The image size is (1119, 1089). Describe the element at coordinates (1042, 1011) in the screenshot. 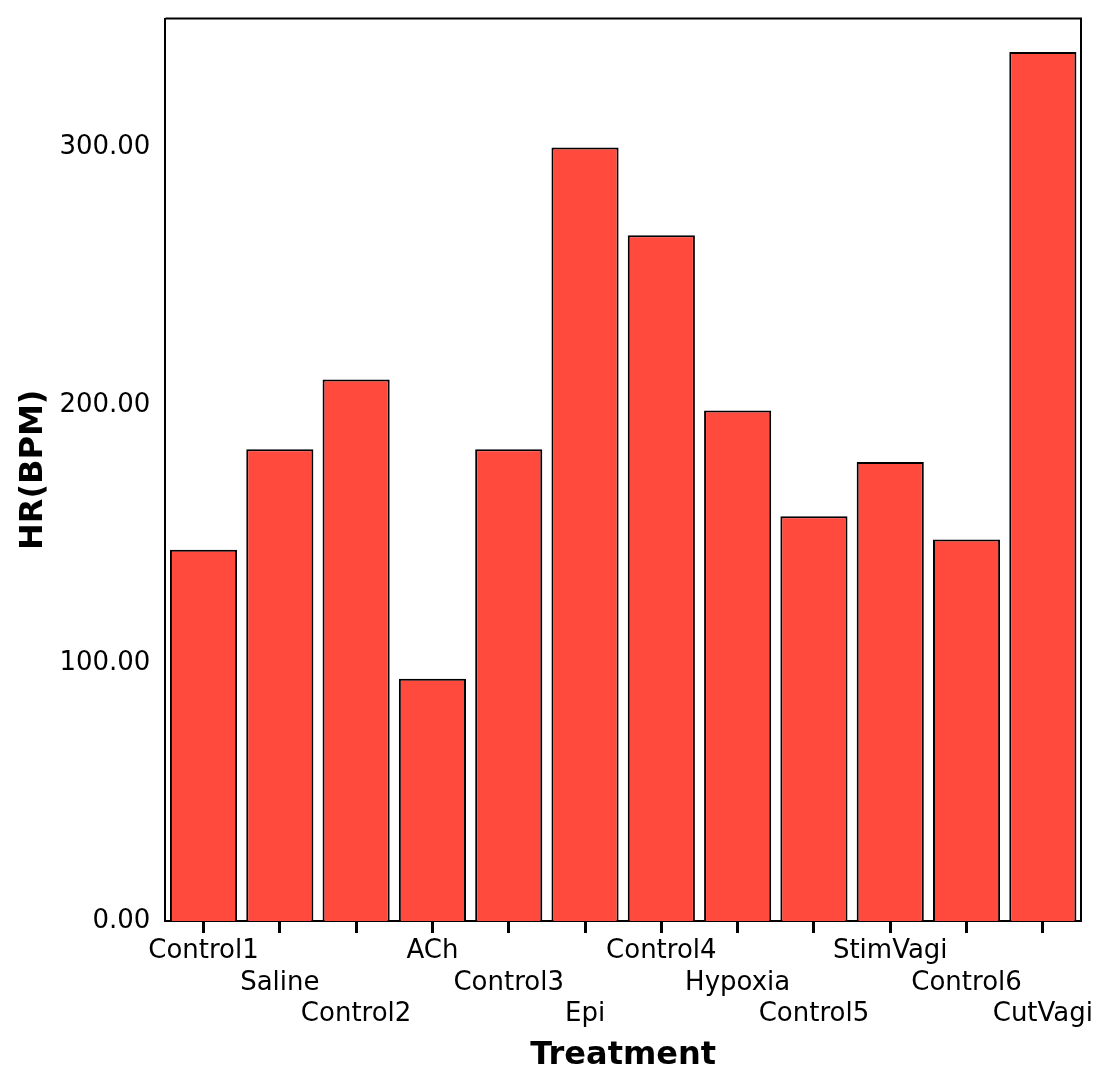

I see `x-tick-label: CutVagi` at that location.